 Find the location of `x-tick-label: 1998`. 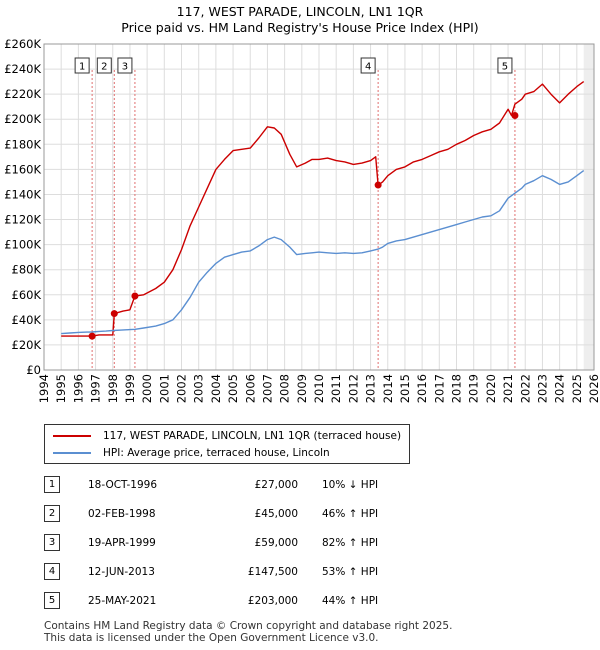

x-tick-label: 1998 is located at coordinates (113, 388).